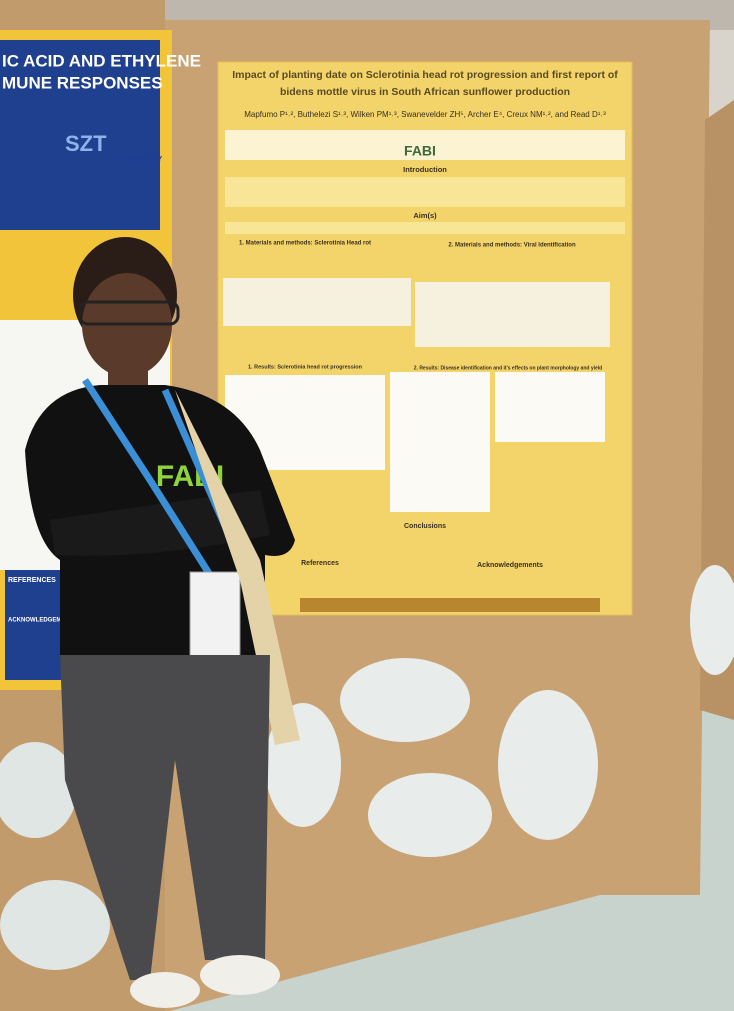 The width and height of the screenshot is (734, 1011). Describe the element at coordinates (129, 313) in the screenshot. I see `glasses` at that location.